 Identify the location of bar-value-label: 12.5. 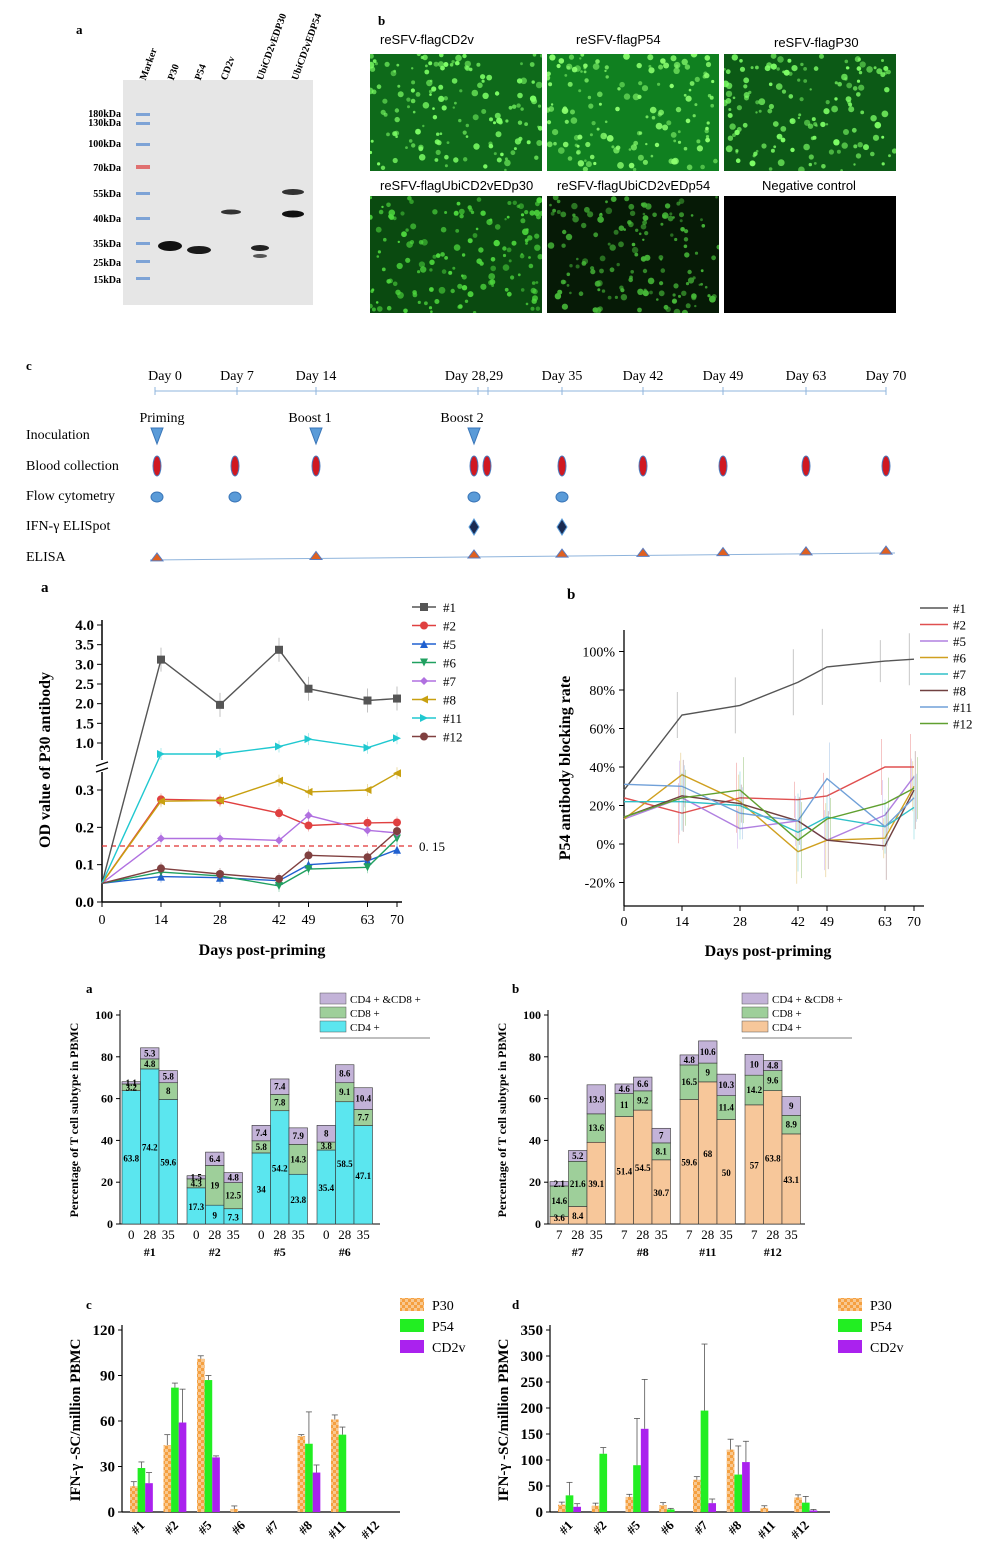
(233, 1196).